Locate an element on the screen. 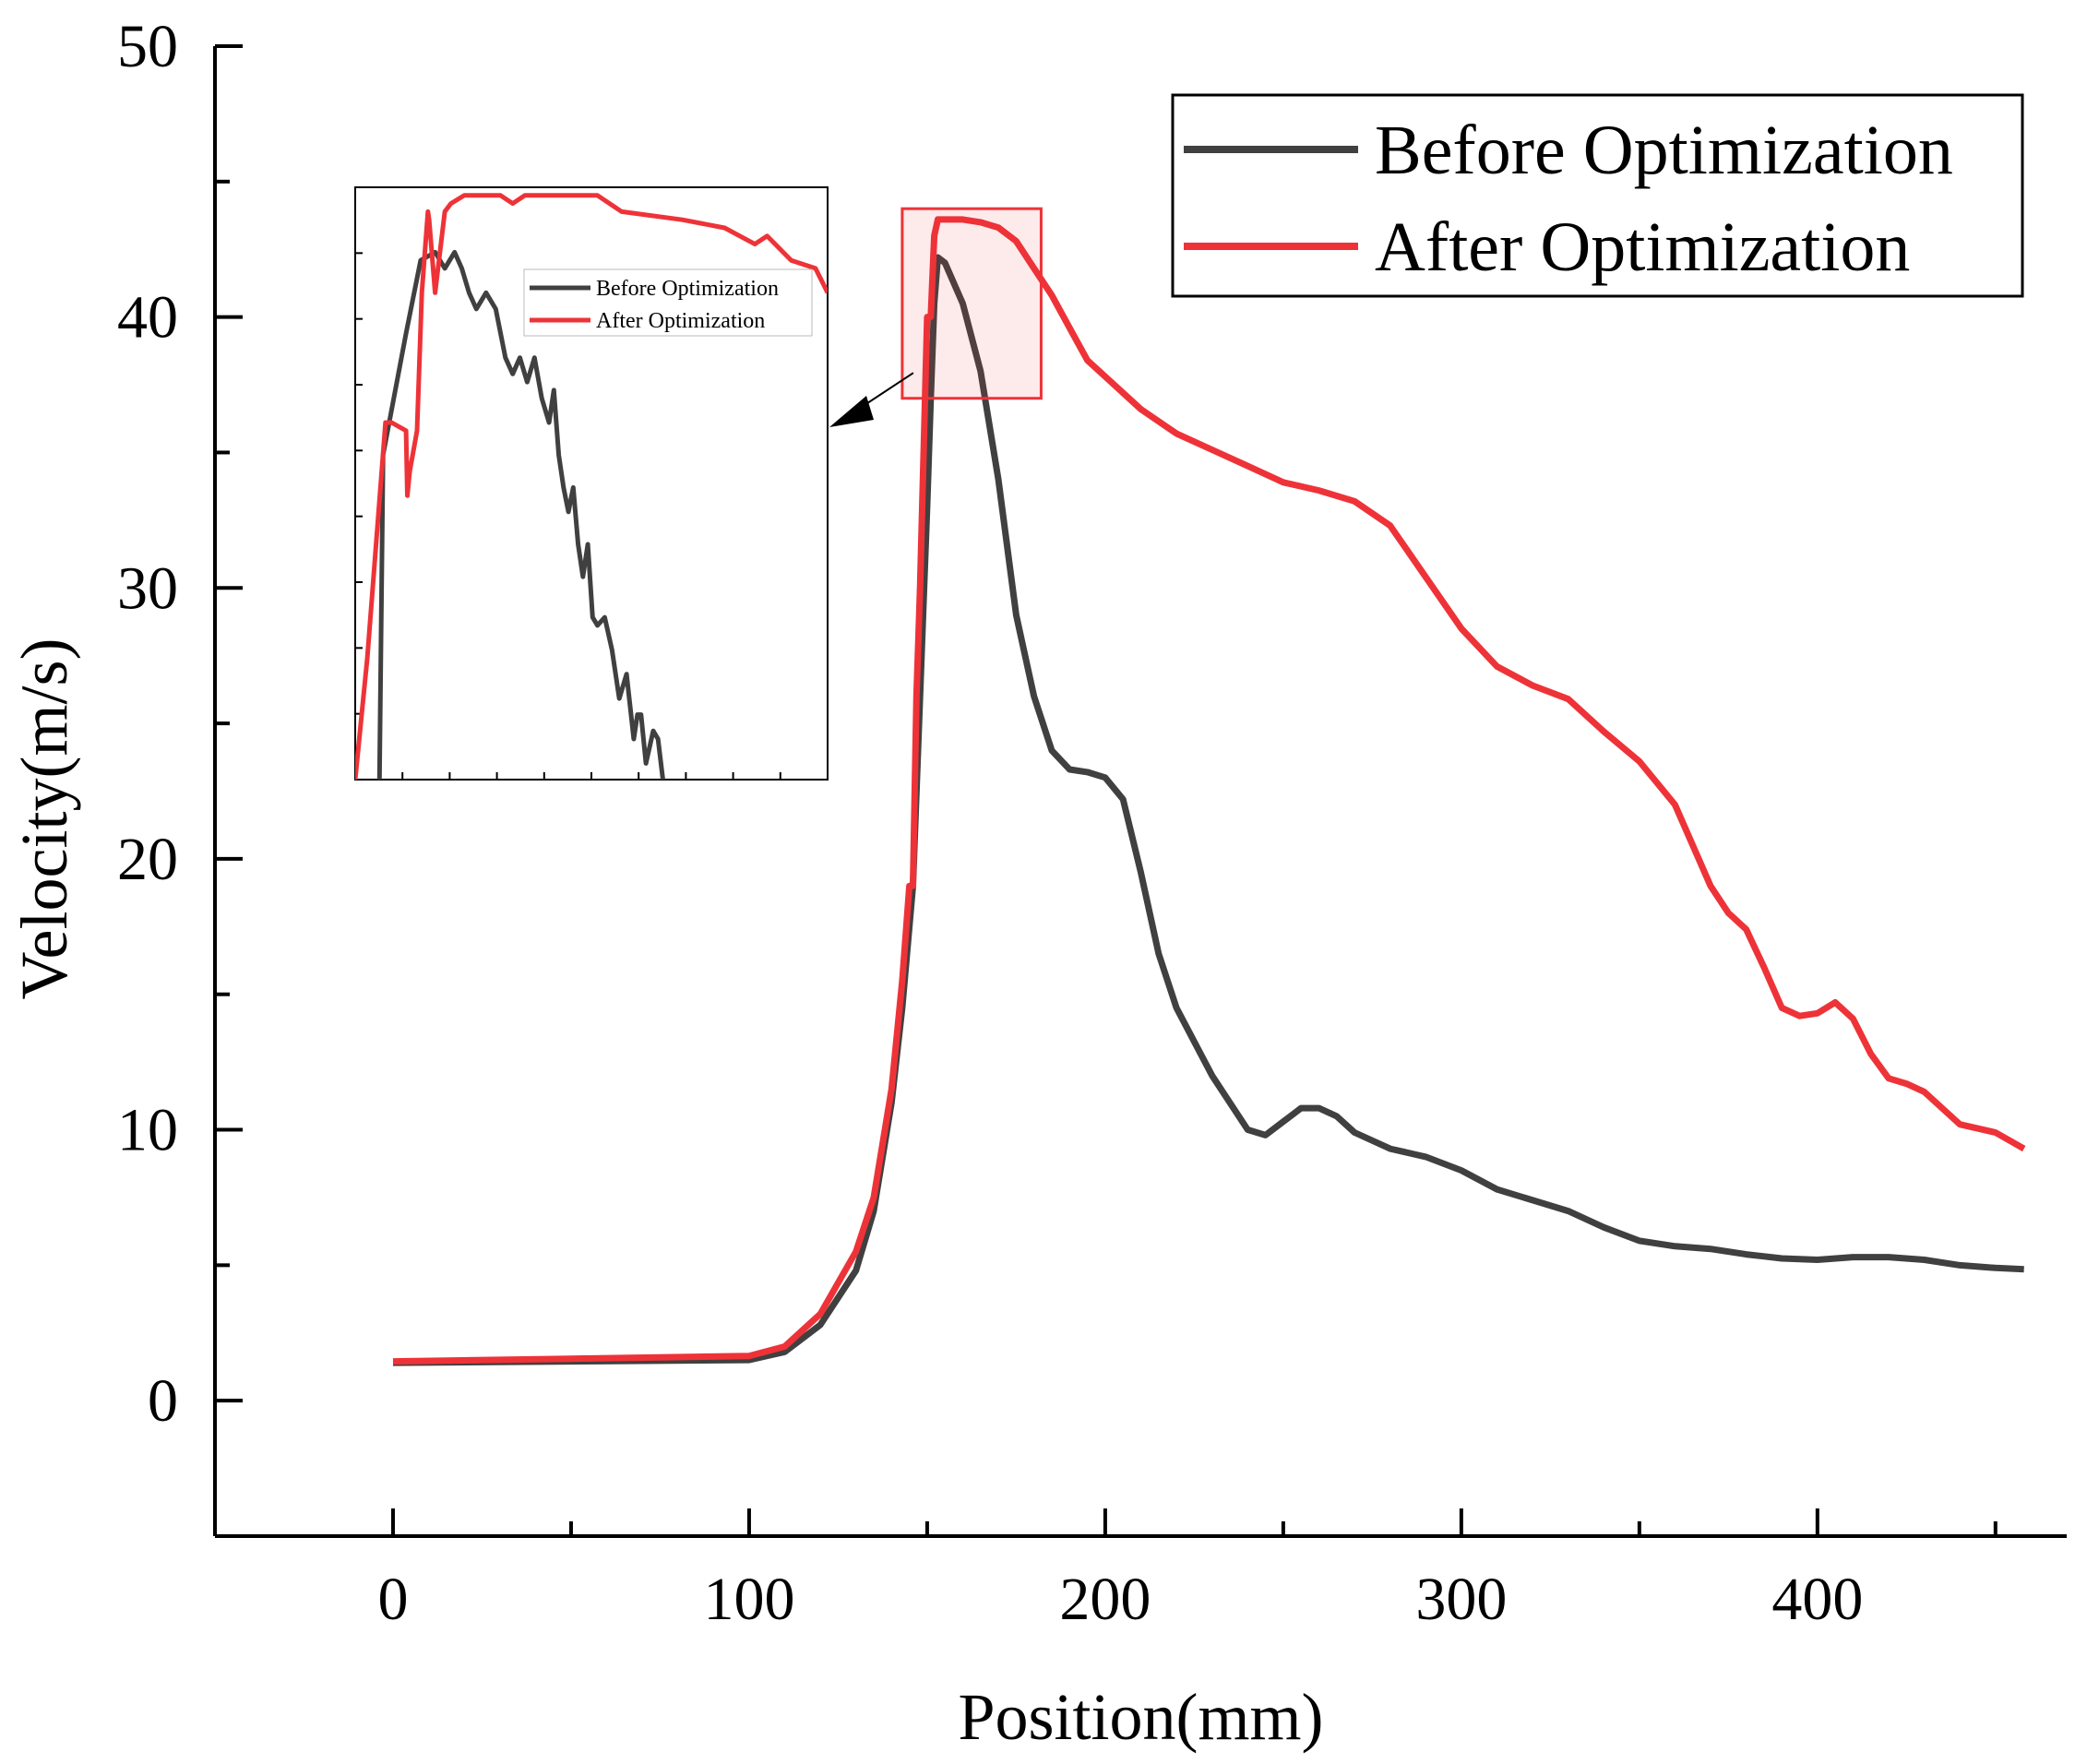  highlight-box is located at coordinates (936, 317).